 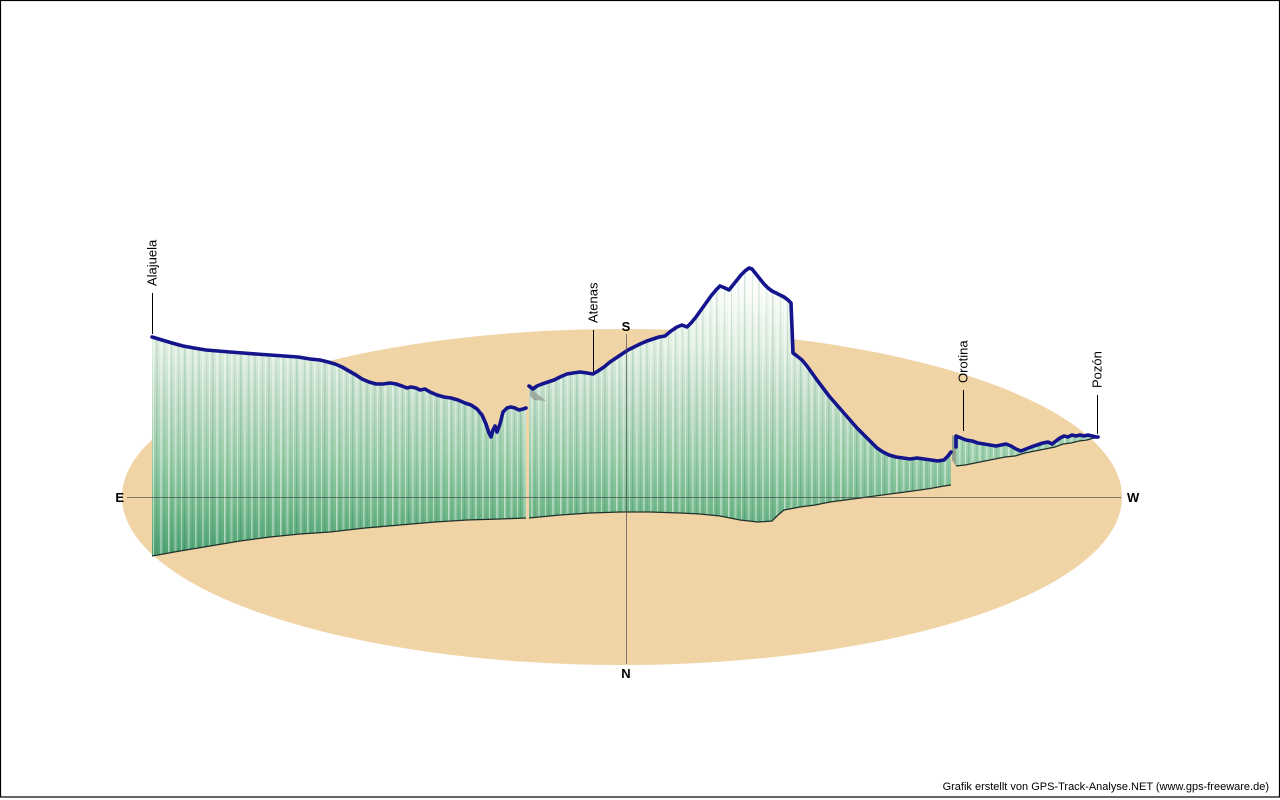 I want to click on compass-east-label: E, so click(x=119, y=497).